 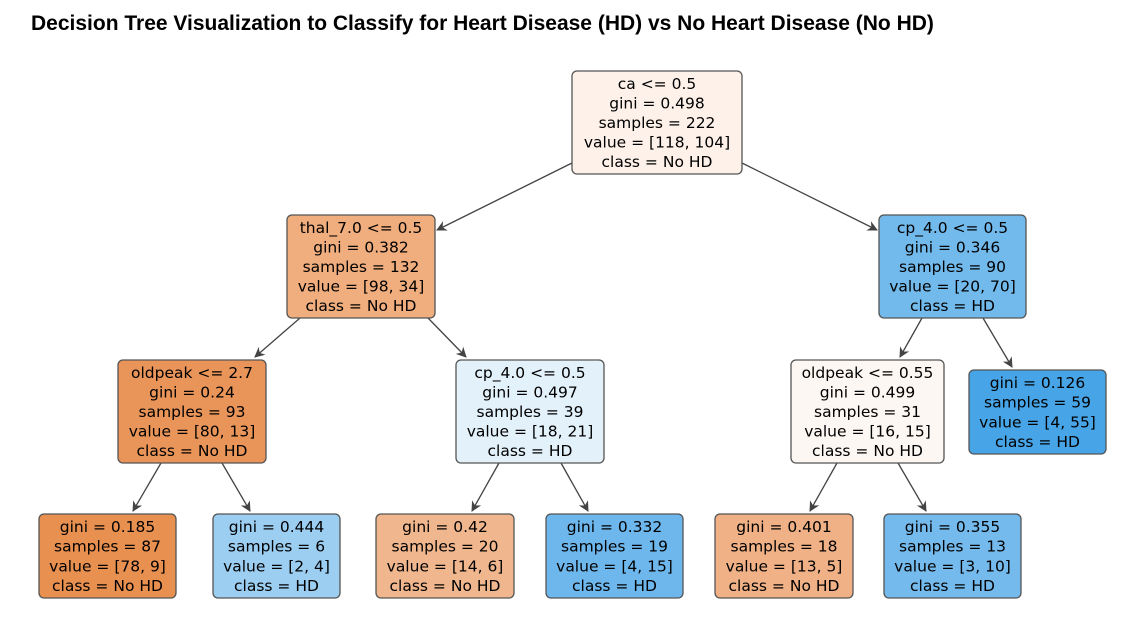 What do you see at coordinates (107, 566) in the screenshot?
I see `node-line: value = [78, 9]` at bounding box center [107, 566].